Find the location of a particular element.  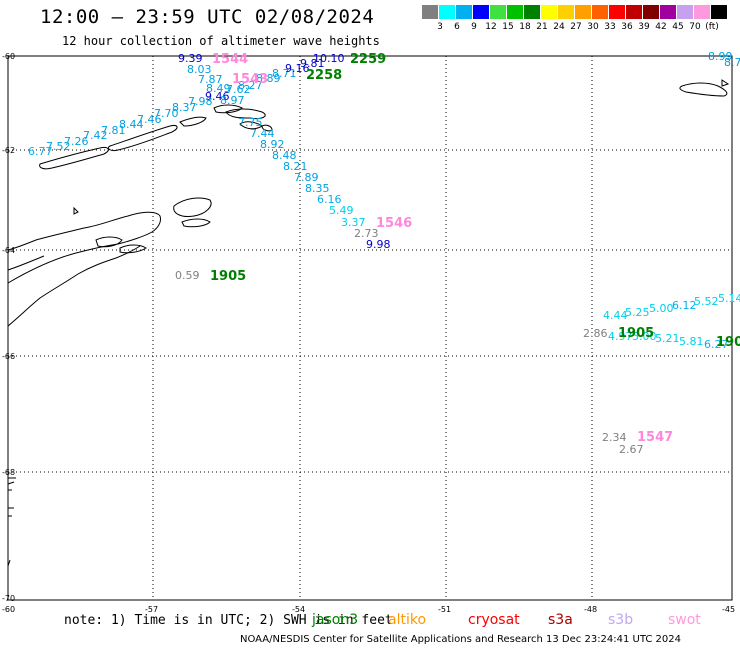

satellite-cryosat: cryosat is located at coordinates (494, 620).